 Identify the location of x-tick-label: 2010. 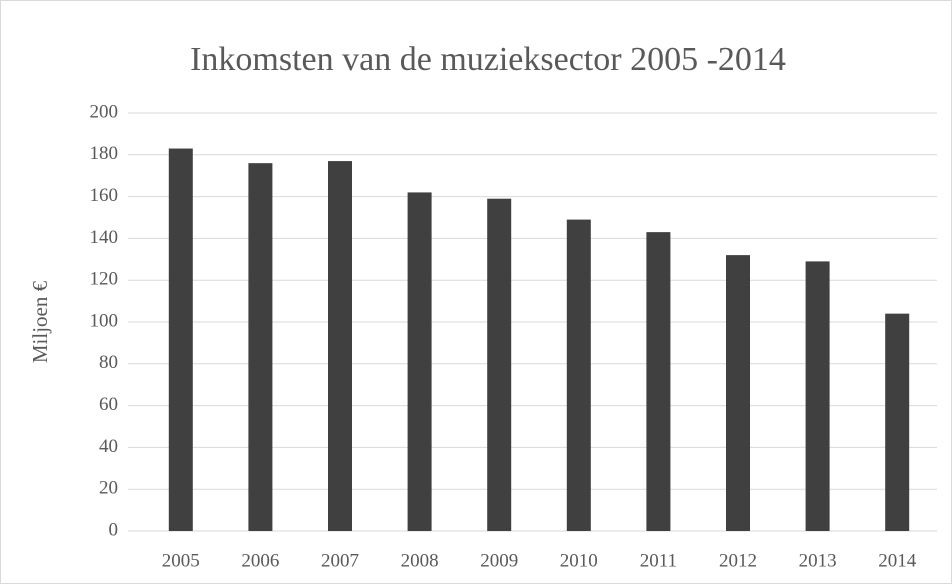
(579, 560).